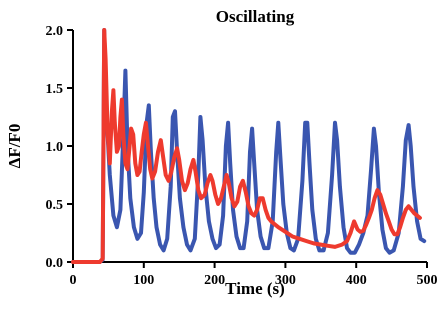 The image size is (442, 329). I want to click on x-tick-label: 200, so click(214, 280).